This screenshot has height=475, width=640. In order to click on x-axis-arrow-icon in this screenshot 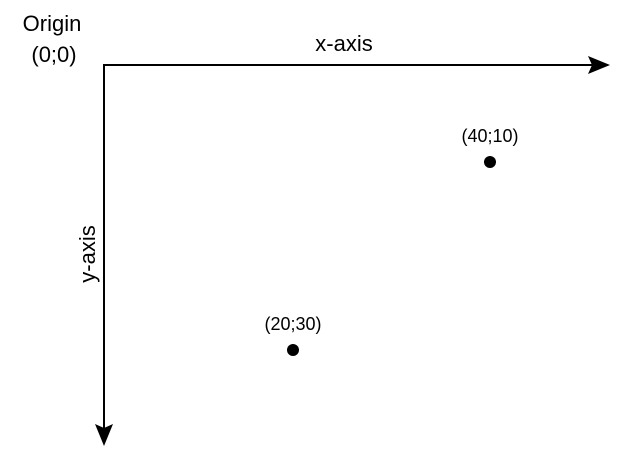, I will do `click(599, 65)`.